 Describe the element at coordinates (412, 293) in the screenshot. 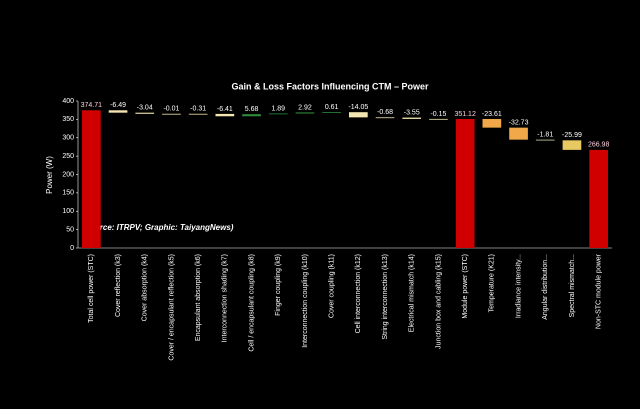

I see `x-tick-label: Electrical mismatch (k14)` at that location.